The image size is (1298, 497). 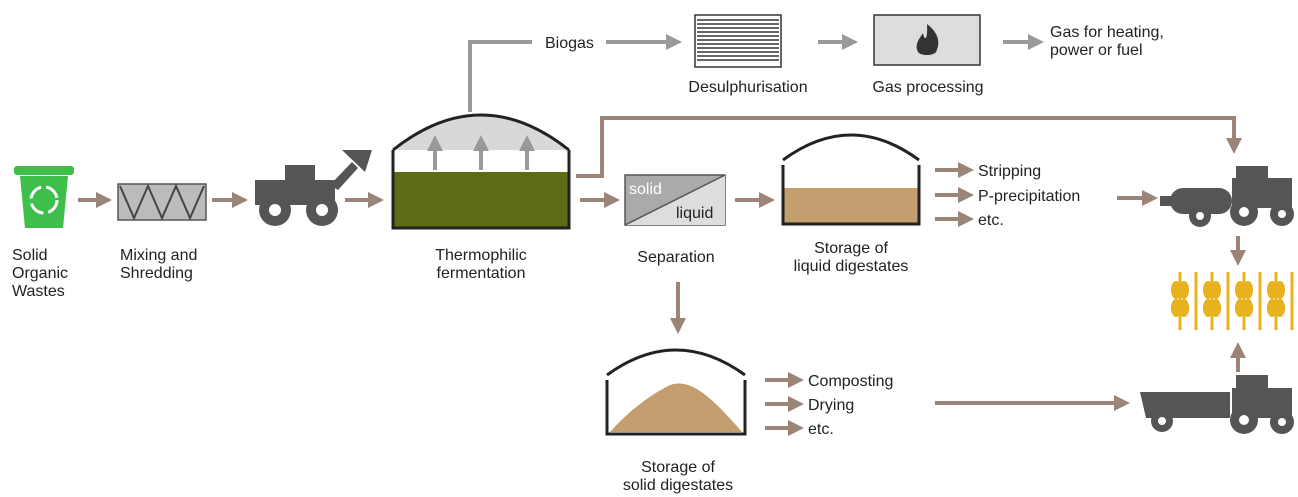 What do you see at coordinates (675, 200) in the screenshot?
I see `separator` at bounding box center [675, 200].